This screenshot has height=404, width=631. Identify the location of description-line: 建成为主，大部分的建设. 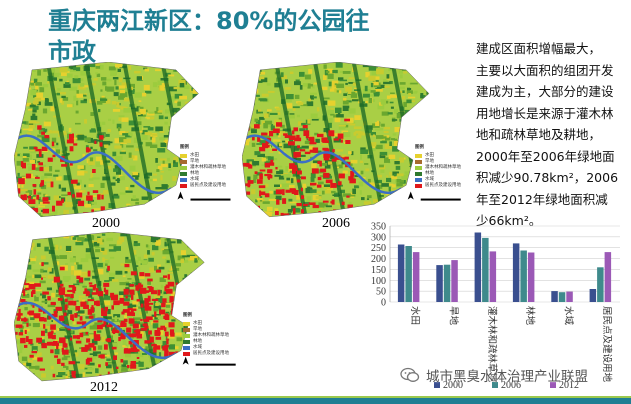
(545, 91).